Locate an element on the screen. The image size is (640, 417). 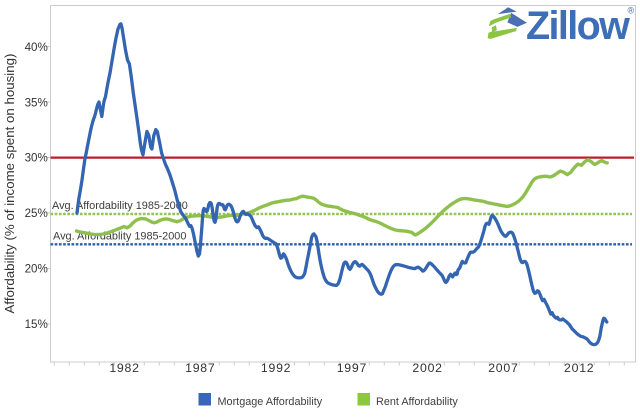
svg-text: 20% is located at coordinates (36, 269).